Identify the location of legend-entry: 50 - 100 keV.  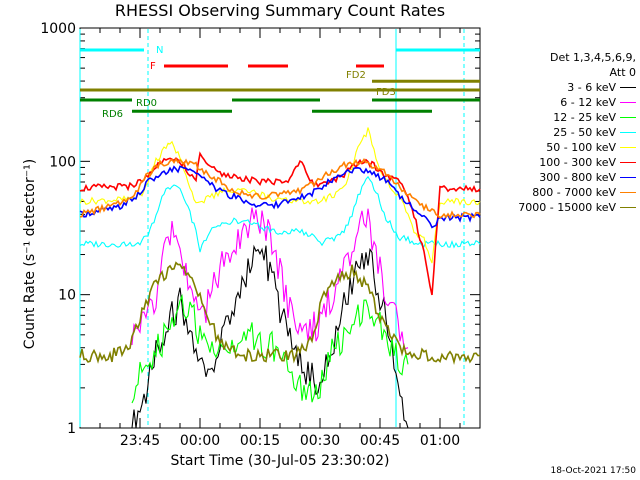
(553, 147).